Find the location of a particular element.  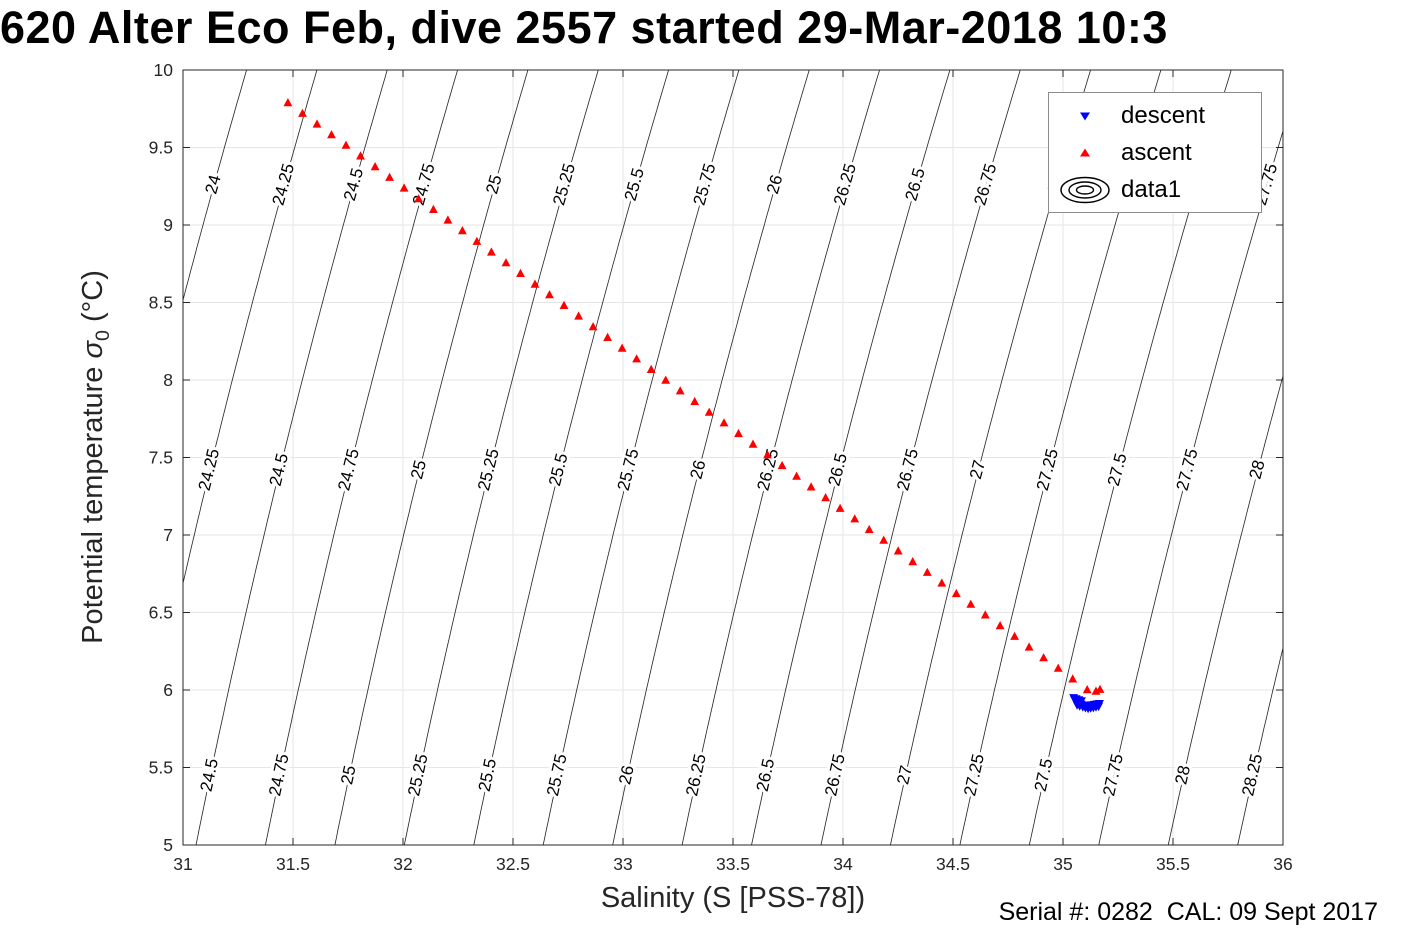

x-tick-label: 35.5 is located at coordinates (1173, 864).